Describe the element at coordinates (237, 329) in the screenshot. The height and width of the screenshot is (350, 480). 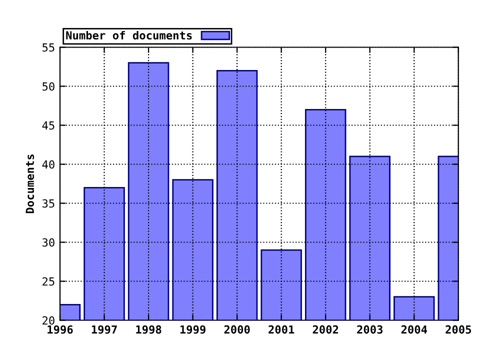
I see `x-tick-label: 2000` at that location.